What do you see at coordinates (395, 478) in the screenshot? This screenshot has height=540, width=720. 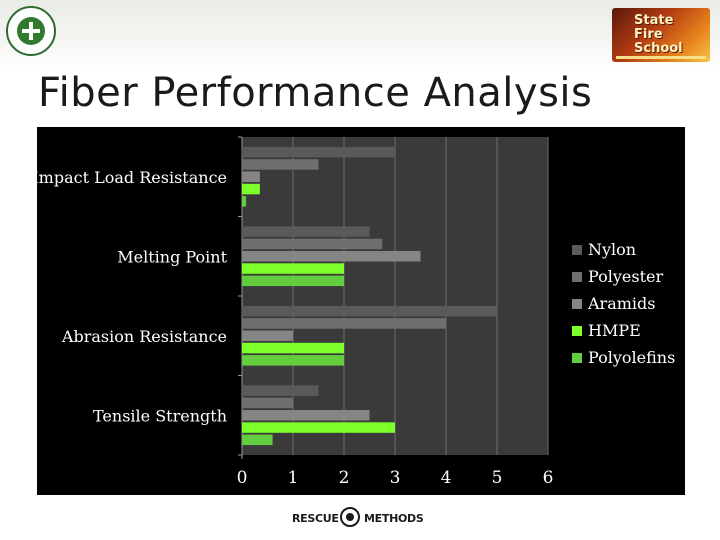 I see `x-tick-label: 3` at bounding box center [395, 478].